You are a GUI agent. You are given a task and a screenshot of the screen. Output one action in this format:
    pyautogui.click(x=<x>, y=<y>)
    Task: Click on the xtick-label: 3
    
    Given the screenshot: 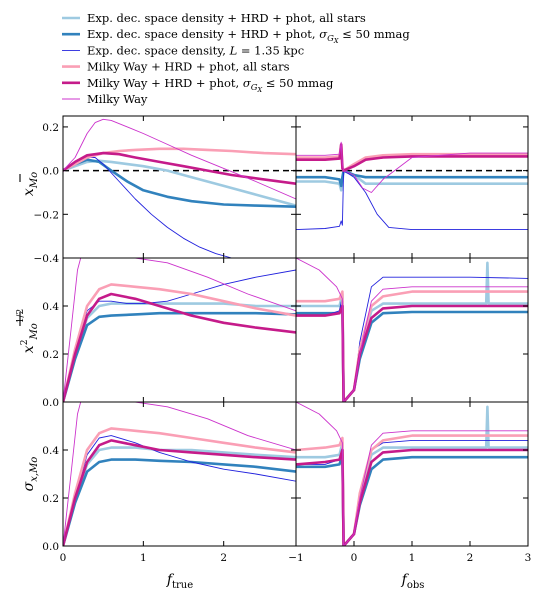 What is the action you would take?
    pyautogui.click(x=528, y=558)
    